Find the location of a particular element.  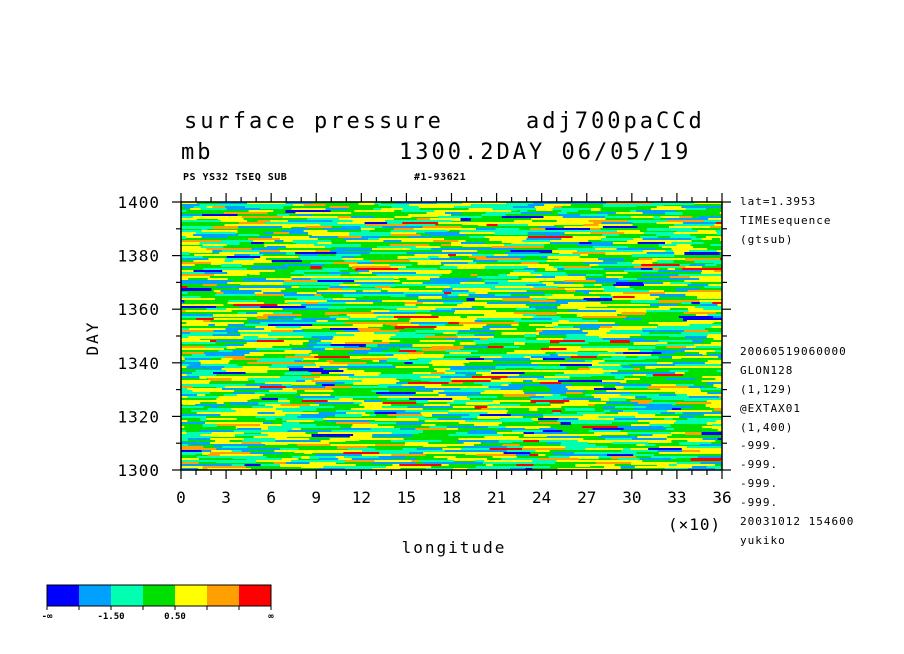

colorbar-swatch is located at coordinates (255, 595).